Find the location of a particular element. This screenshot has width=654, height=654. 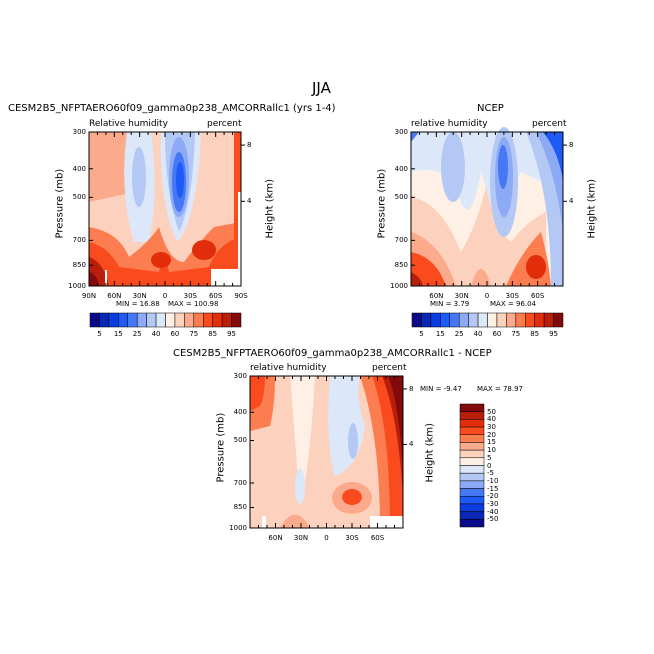

panel2-max: MAX = 96.04 is located at coordinates (513, 304).